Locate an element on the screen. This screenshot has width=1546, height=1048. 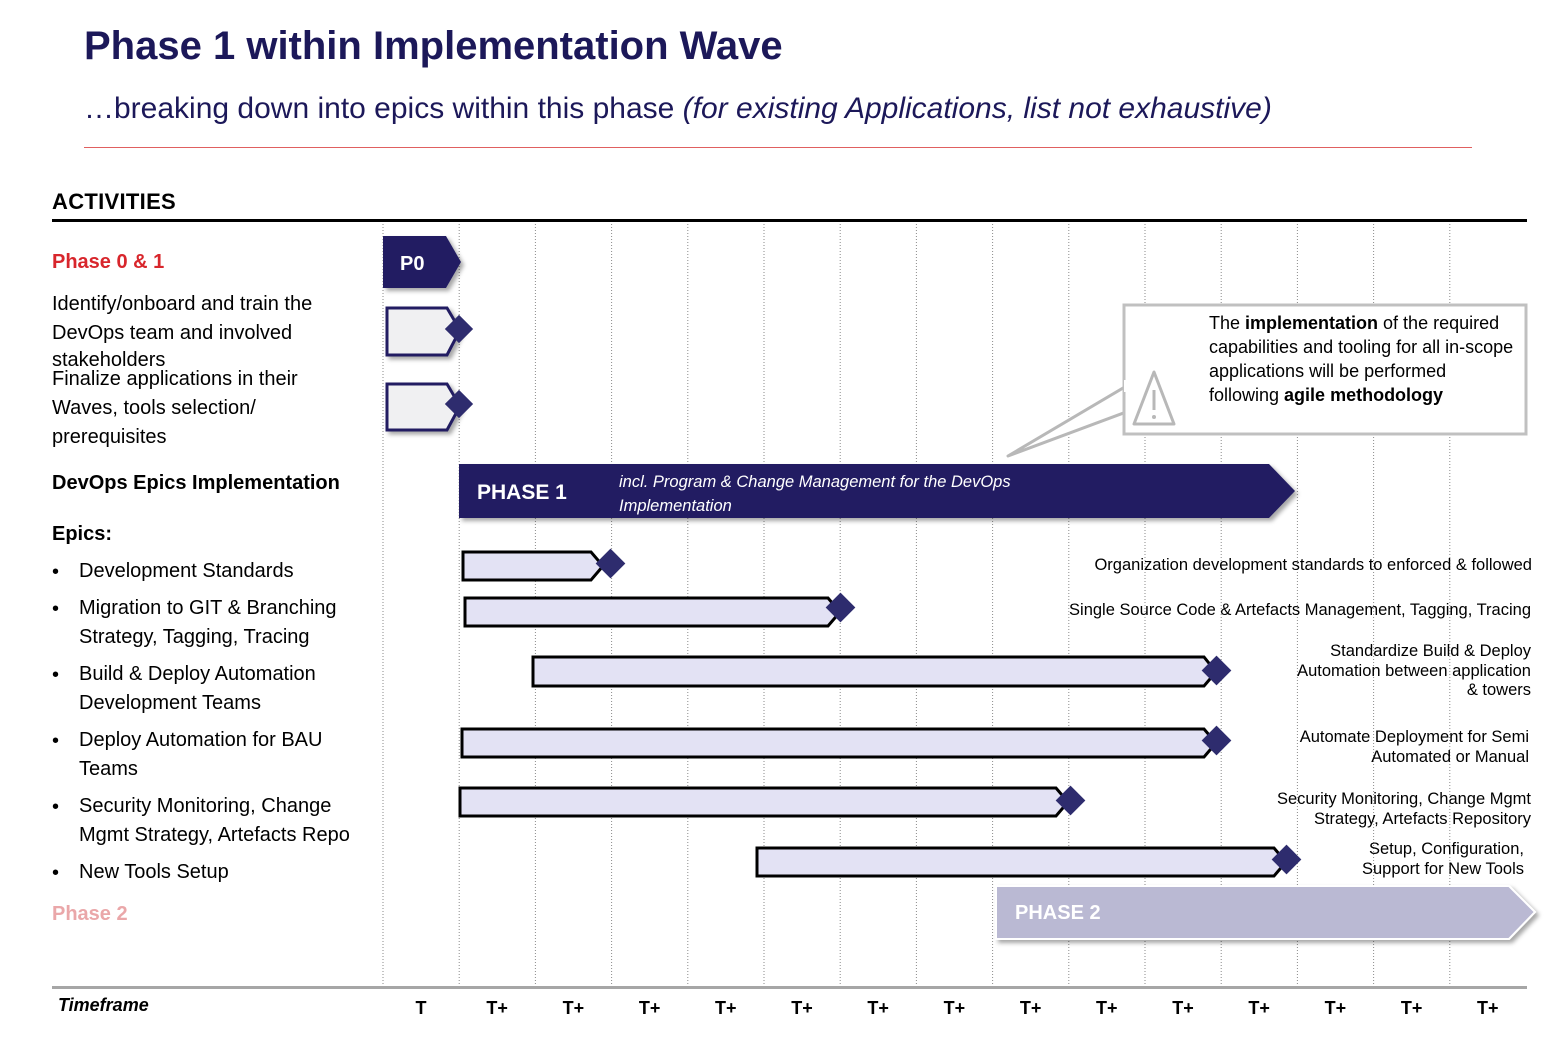
callout-box is located at coordinates (1325, 369).